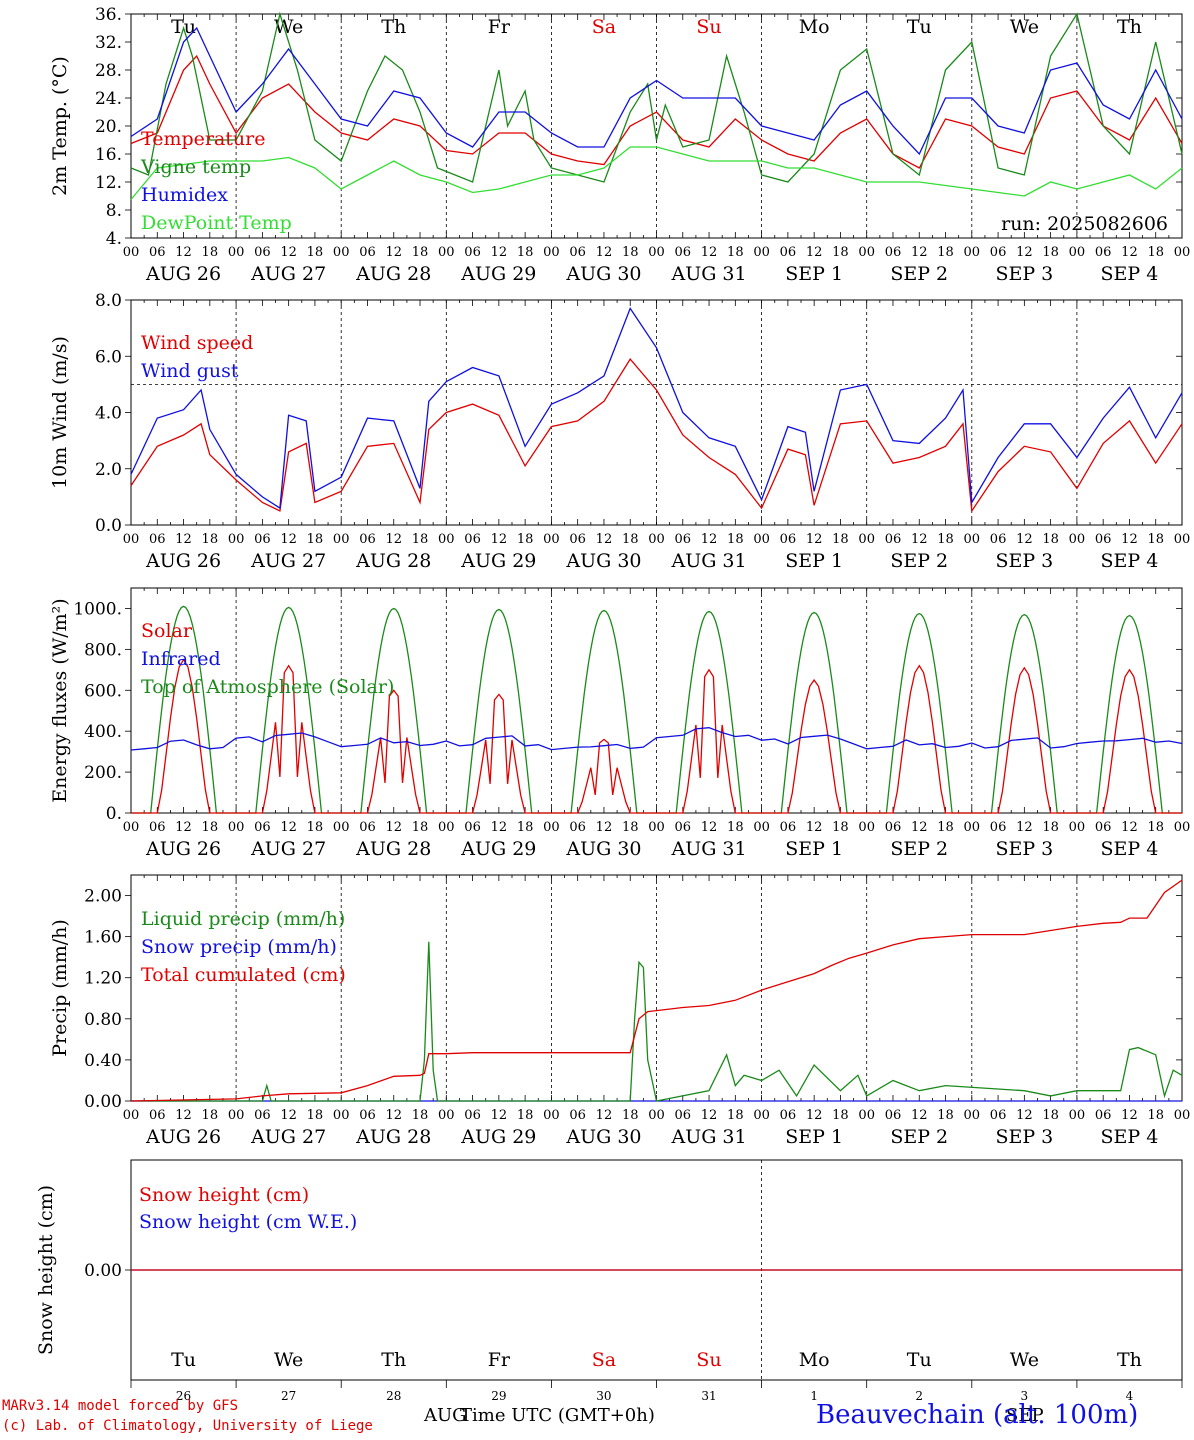  I want to click on weekday-label: Su, so click(708, 1360).